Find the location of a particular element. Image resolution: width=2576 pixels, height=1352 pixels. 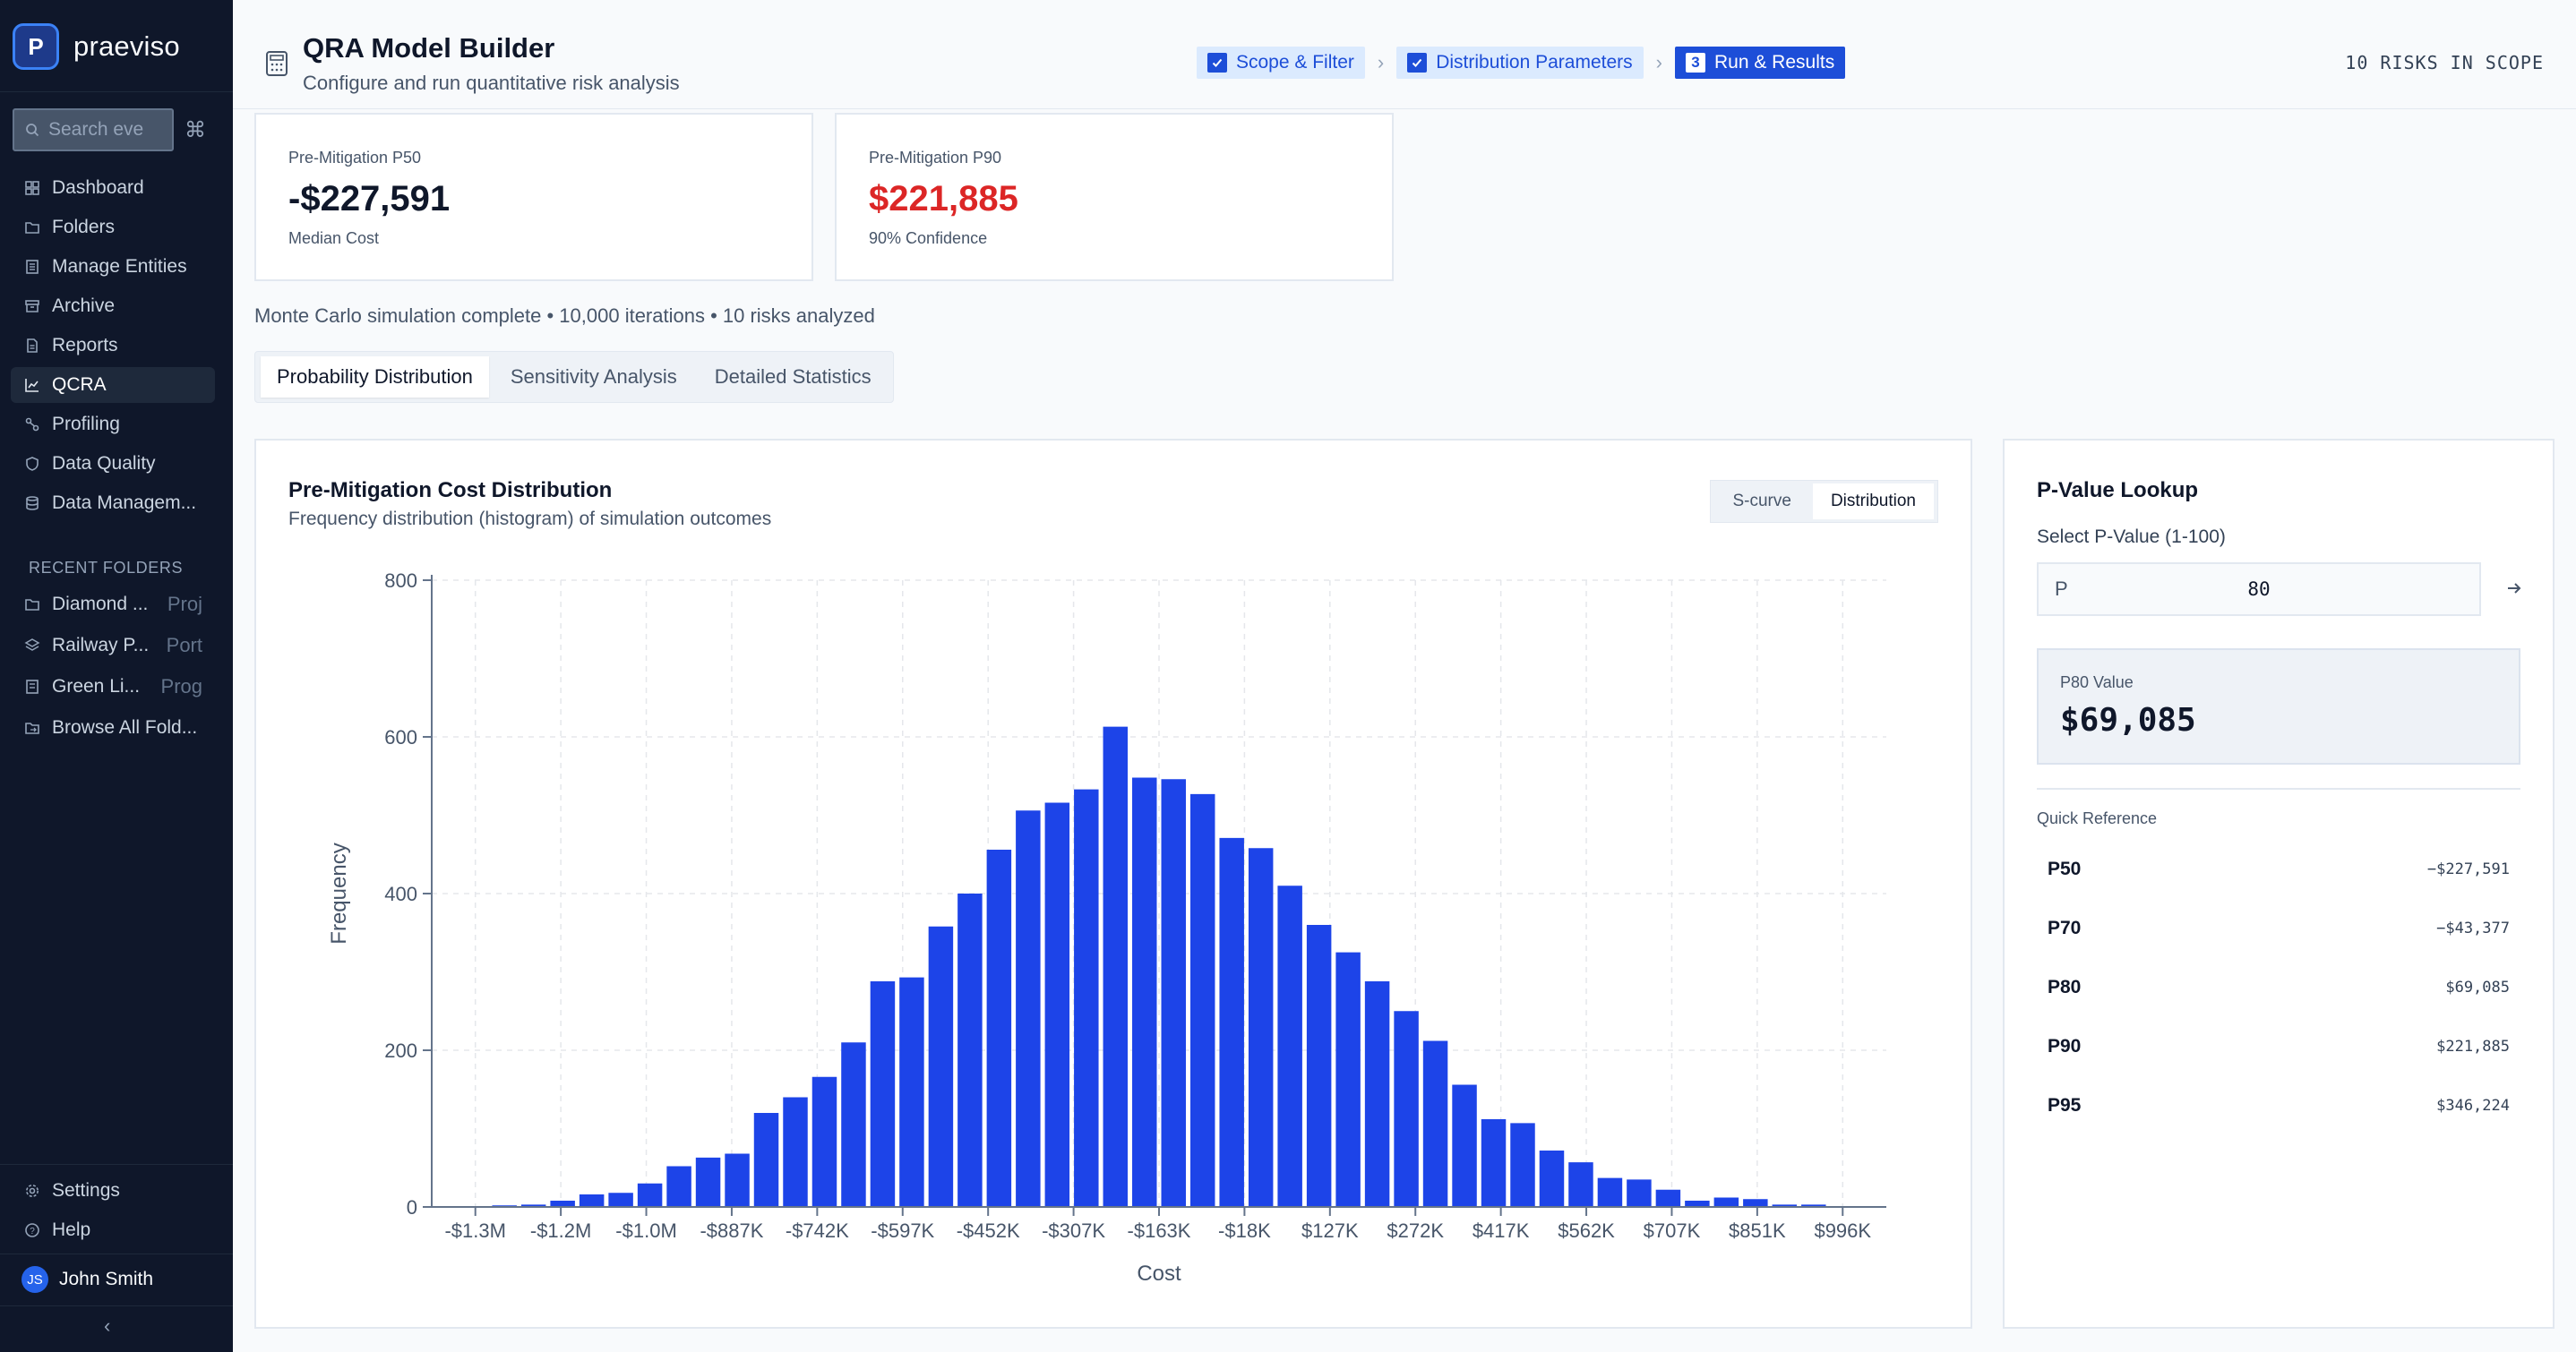

quick-reference-row: P50 −$227,591 is located at coordinates (2278, 869).